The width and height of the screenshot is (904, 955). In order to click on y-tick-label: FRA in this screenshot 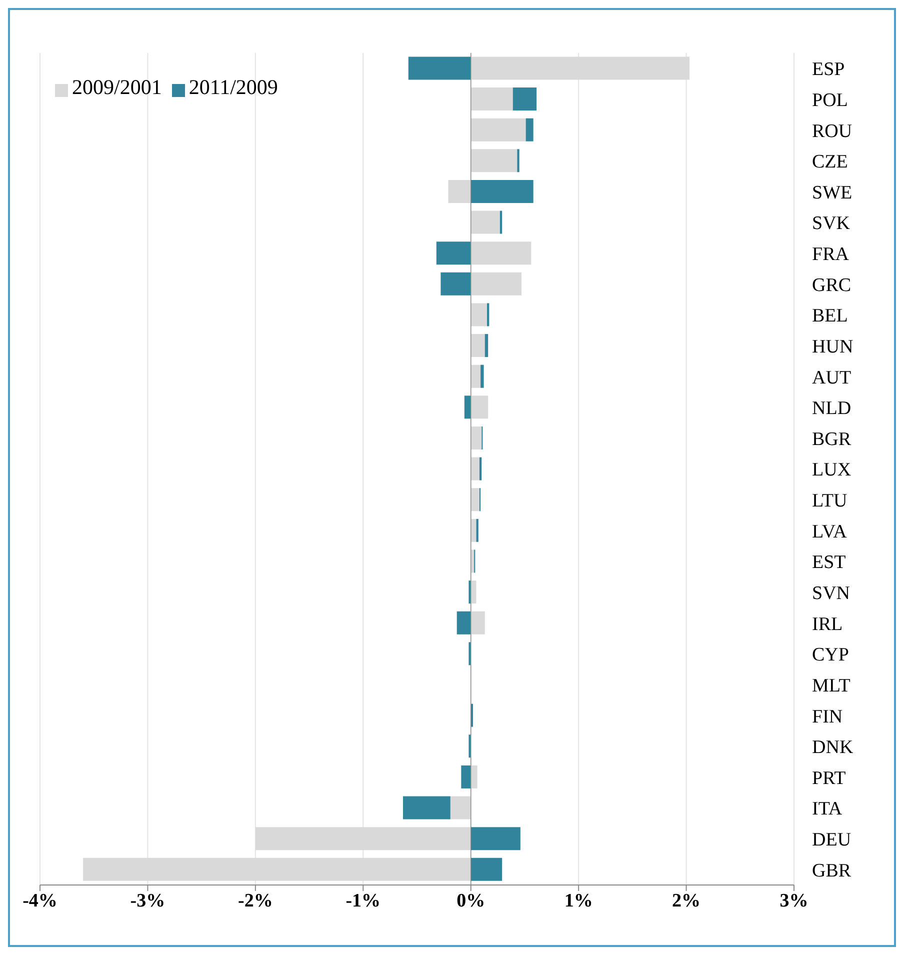, I will do `click(831, 255)`.